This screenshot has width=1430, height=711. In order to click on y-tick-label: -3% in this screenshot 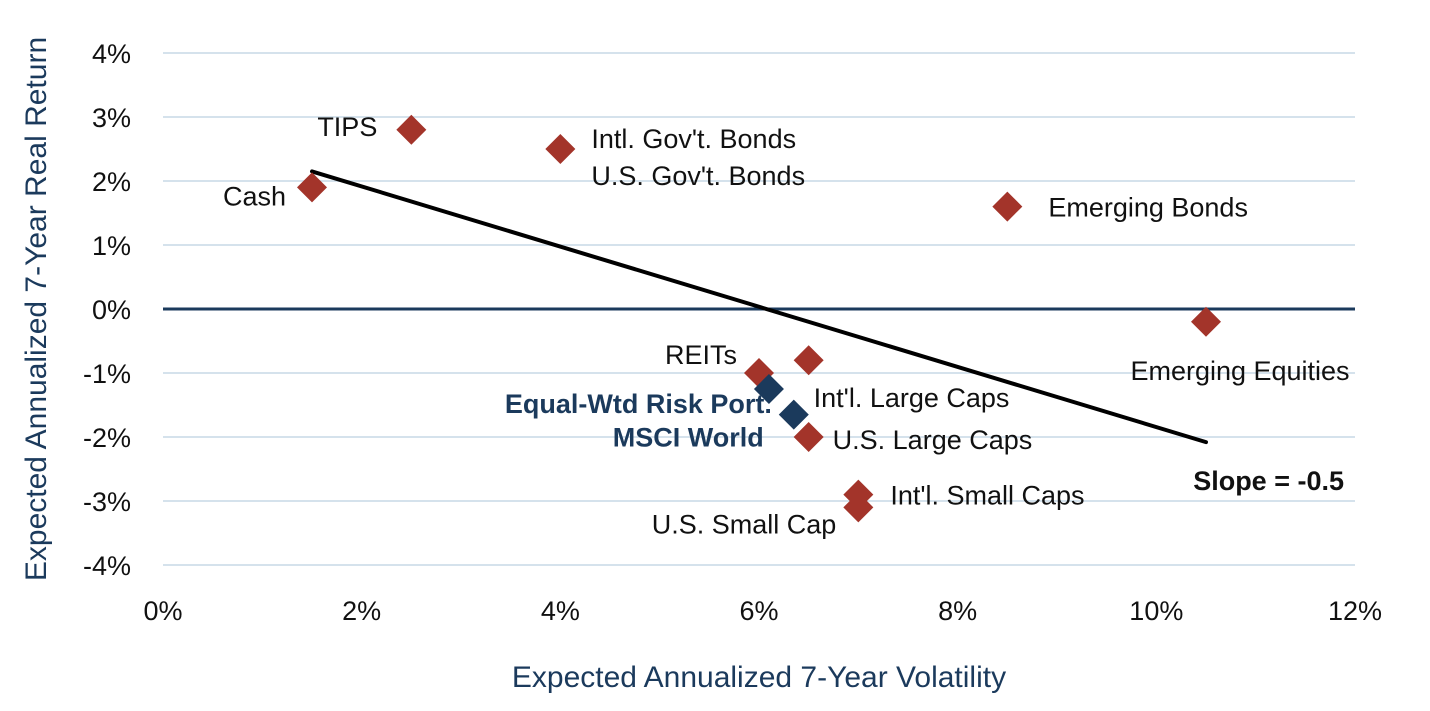, I will do `click(107, 502)`.